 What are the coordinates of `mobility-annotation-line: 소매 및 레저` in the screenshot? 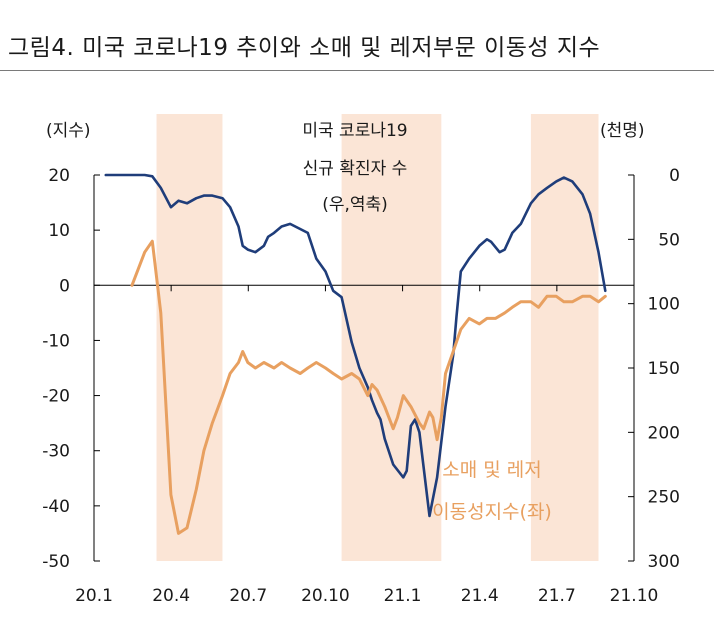 It's located at (491, 470).